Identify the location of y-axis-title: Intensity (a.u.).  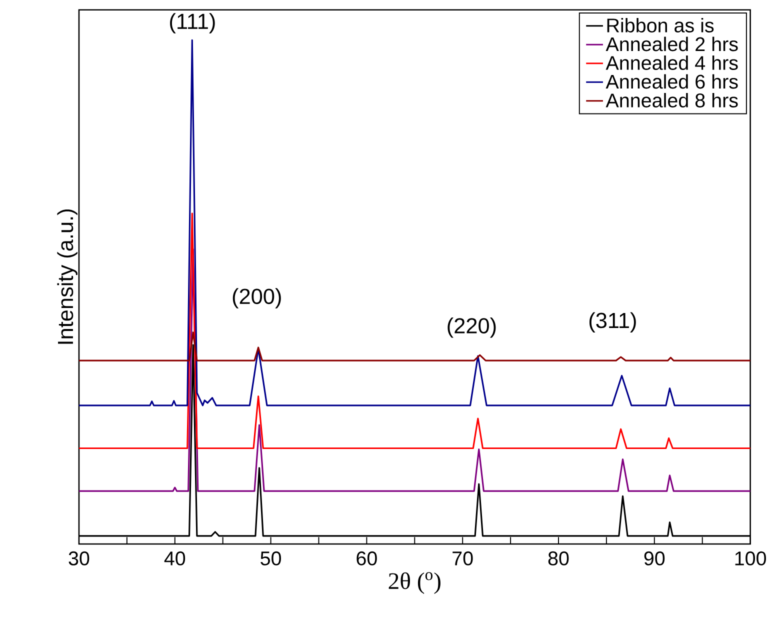
(67, 277).